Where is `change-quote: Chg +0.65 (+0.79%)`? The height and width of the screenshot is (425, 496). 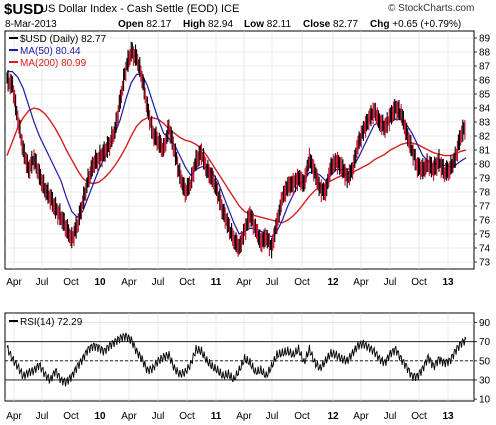 change-quote: Chg +0.65 (+0.79%) is located at coordinates (416, 24).